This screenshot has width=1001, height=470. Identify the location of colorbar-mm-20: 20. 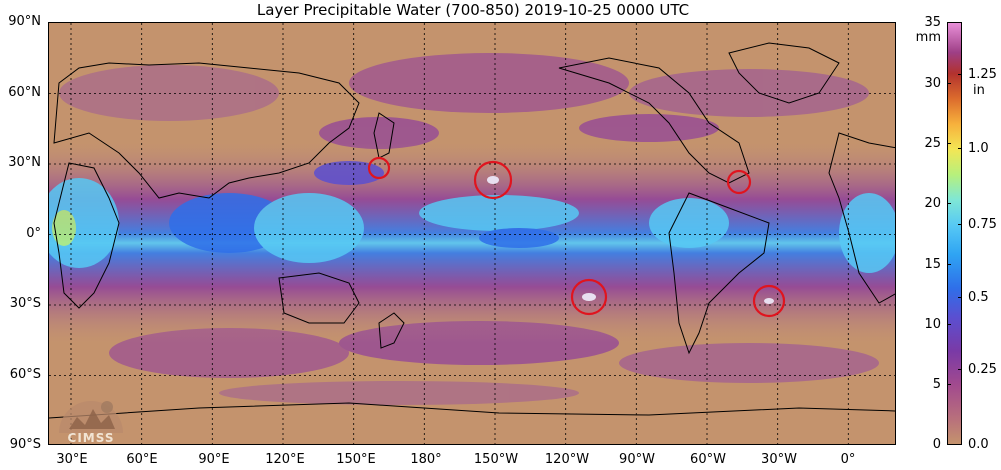
(932, 203).